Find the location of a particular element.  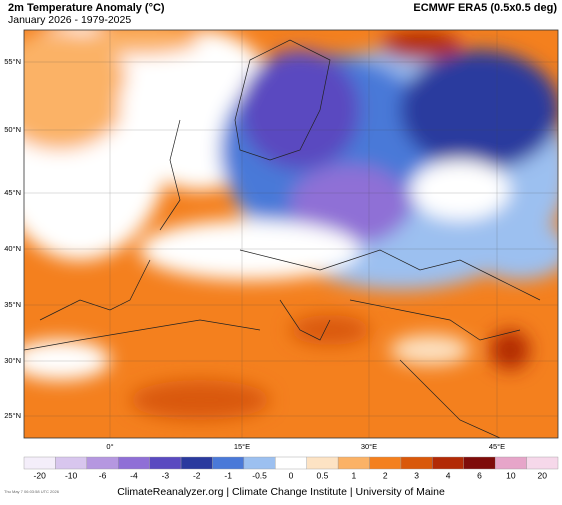

colorbar-label: 3 is located at coordinates (416, 475).